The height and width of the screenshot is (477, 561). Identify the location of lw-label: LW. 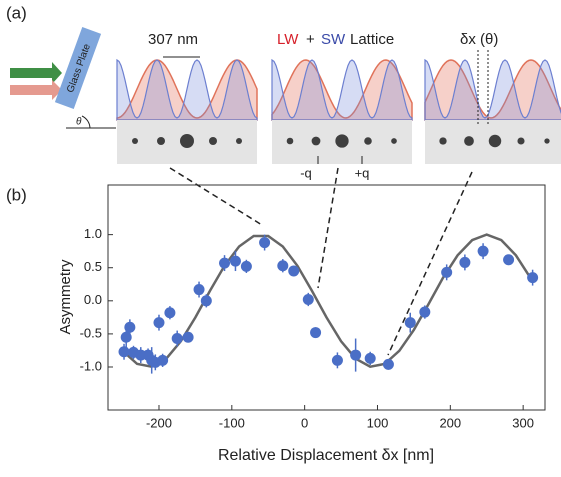
(288, 39).